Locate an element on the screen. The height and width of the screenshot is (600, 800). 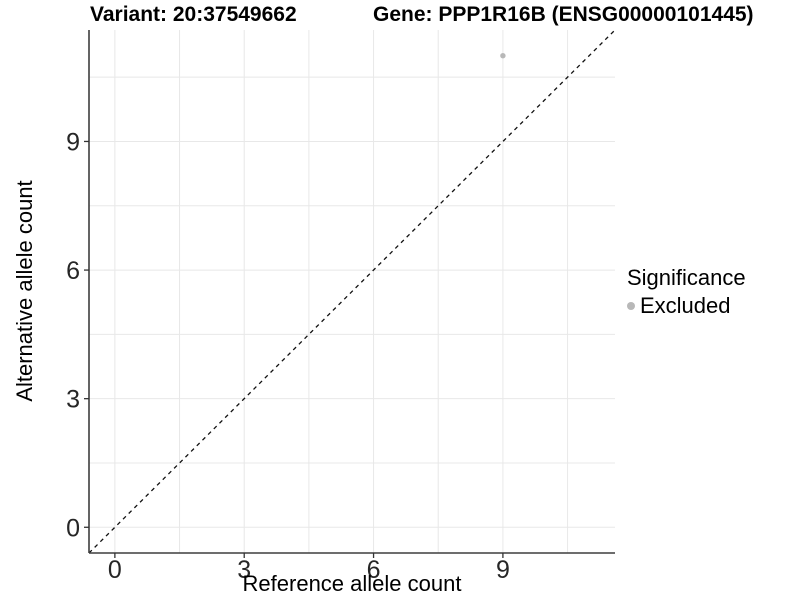
legend-title: Significance is located at coordinates (686, 277).